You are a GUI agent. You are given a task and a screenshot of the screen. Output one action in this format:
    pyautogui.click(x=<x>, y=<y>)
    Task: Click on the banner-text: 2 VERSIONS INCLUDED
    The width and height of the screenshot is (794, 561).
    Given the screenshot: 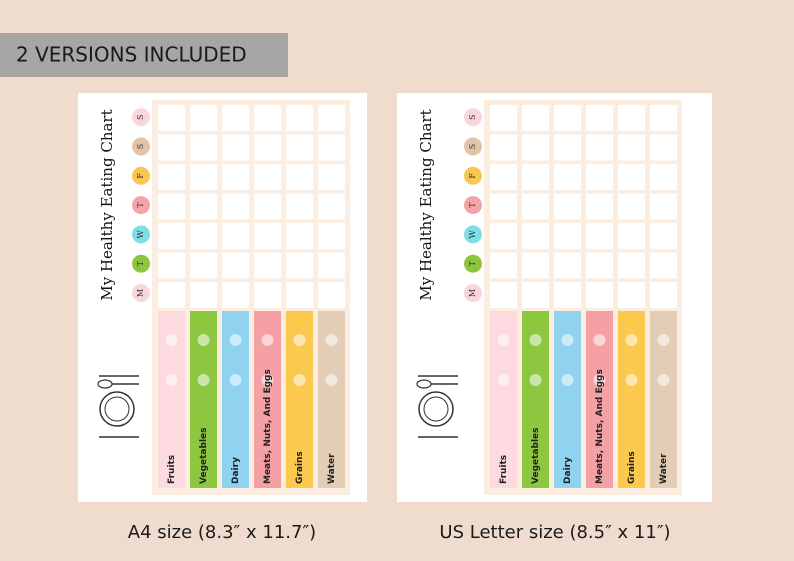 What is the action you would take?
    pyautogui.click(x=131, y=55)
    